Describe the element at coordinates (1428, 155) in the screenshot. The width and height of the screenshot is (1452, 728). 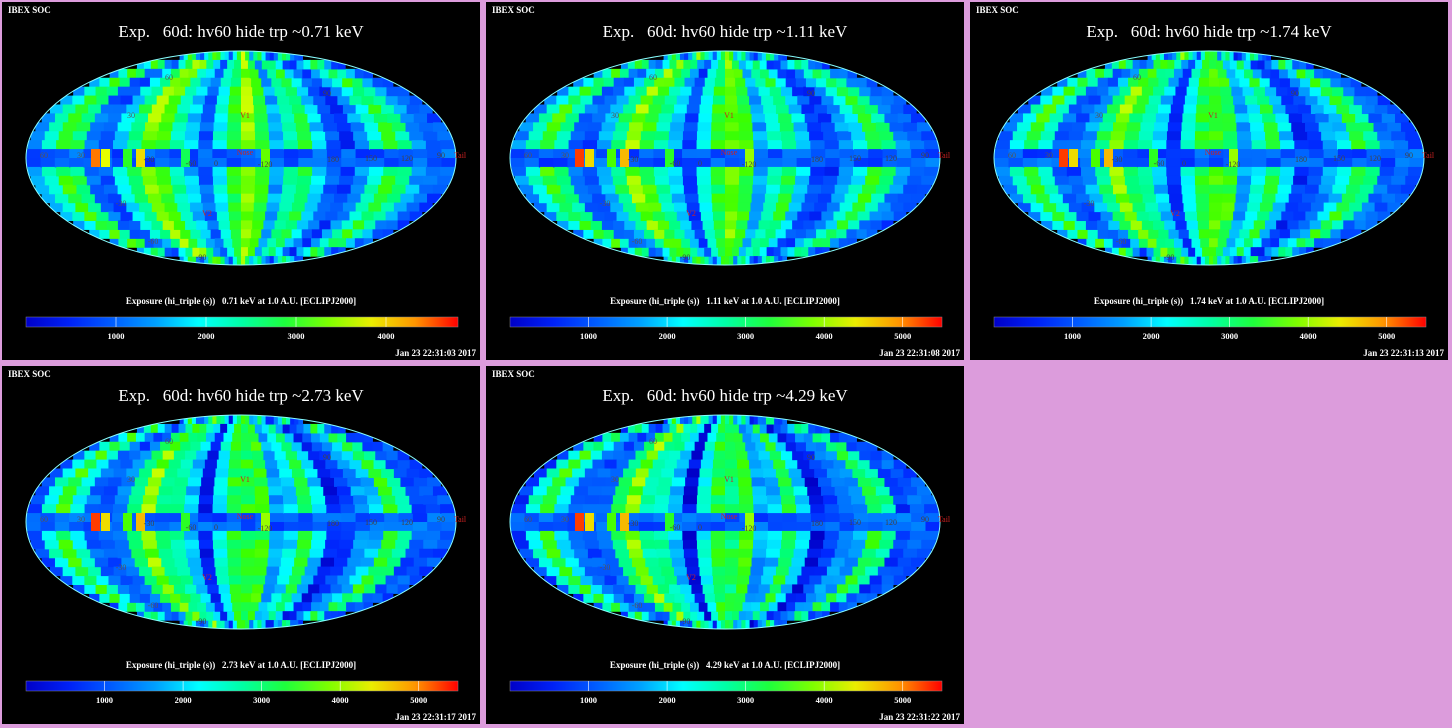
I see `map-label-tail: Tail` at that location.